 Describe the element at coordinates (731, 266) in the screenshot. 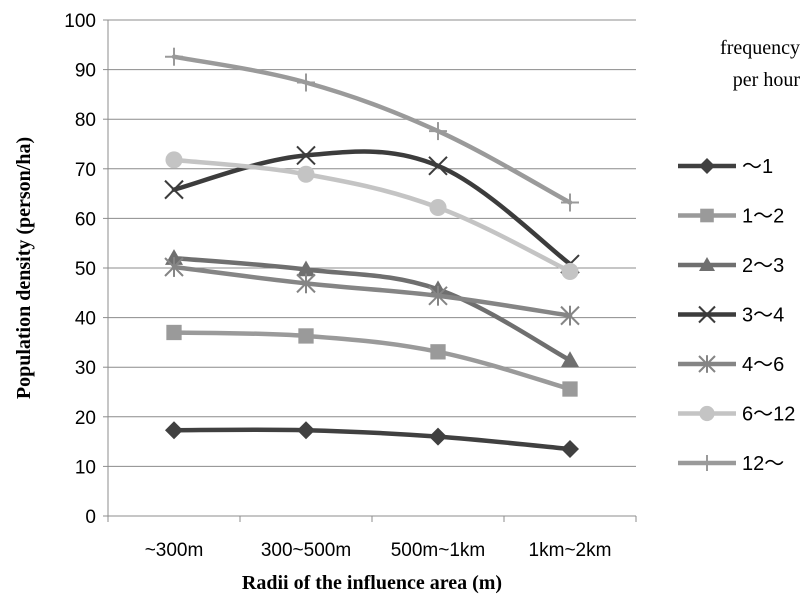

I see `legend-item: 2～3` at that location.